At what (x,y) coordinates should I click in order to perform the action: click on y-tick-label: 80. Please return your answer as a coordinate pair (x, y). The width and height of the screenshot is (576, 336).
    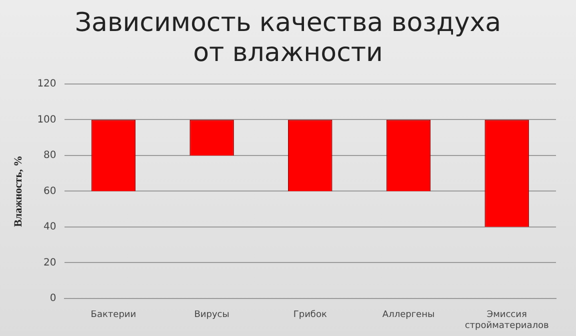
    Looking at the image, I should click on (50, 156).